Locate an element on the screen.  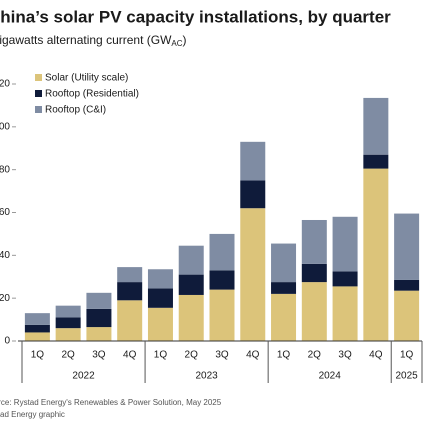
y-tick-label: 60 is located at coordinates (5, 212).